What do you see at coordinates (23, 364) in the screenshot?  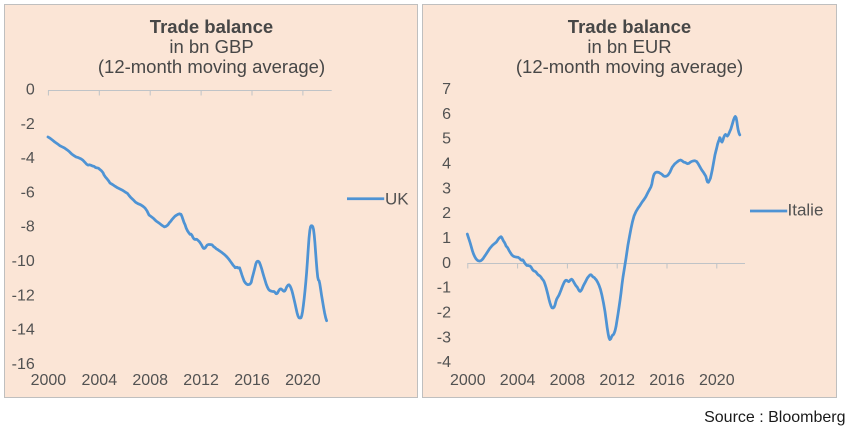 I see `svg-text: -16` at bounding box center [23, 364].